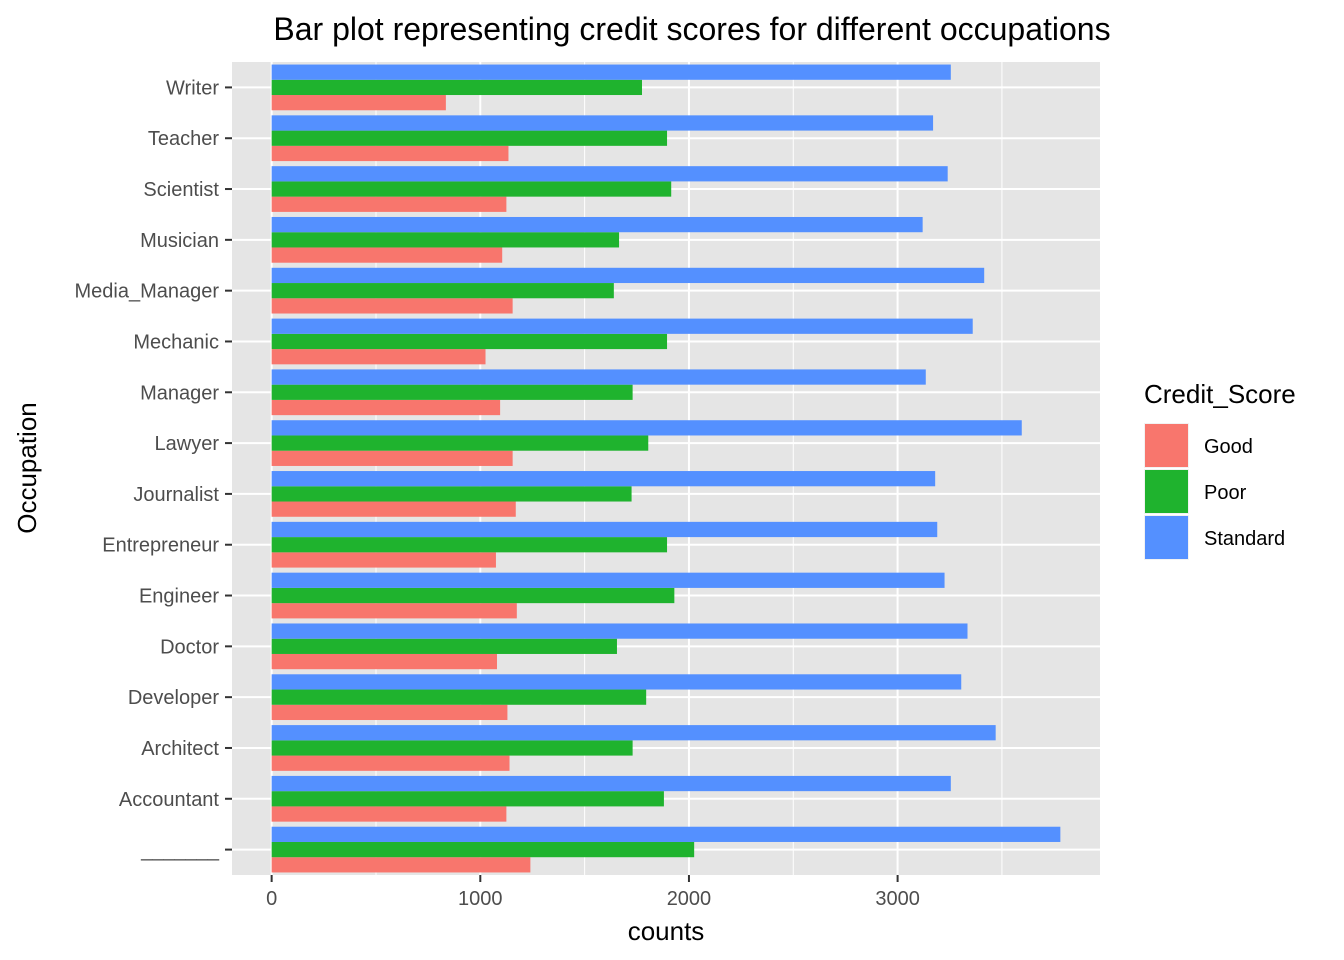  What do you see at coordinates (611, 783) in the screenshot?
I see `bar-standard-accountant` at bounding box center [611, 783].